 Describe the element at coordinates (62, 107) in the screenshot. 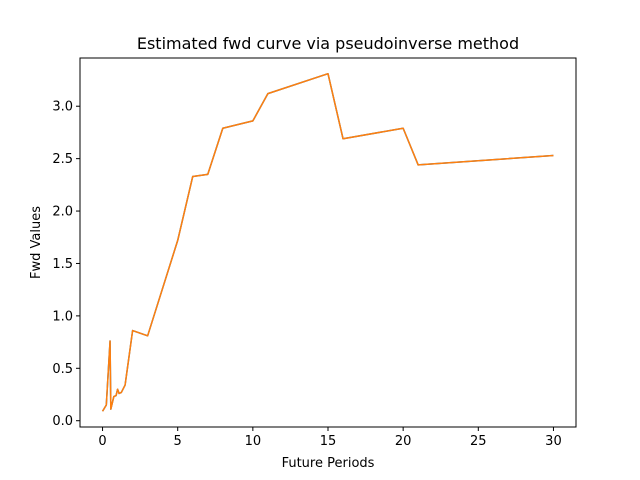

I see `y-tick-label: 3.0` at that location.